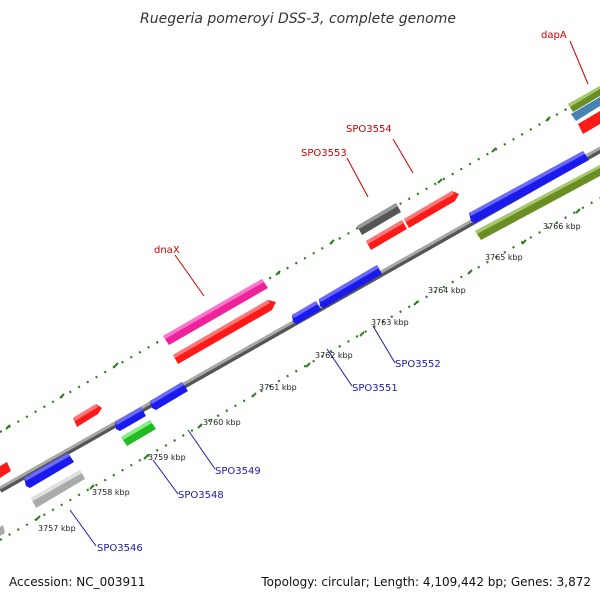 Image resolution: width=600 pixels, height=600 pixels. What do you see at coordinates (324, 153) in the screenshot?
I see `label-spo3553: SPO3553` at bounding box center [324, 153].